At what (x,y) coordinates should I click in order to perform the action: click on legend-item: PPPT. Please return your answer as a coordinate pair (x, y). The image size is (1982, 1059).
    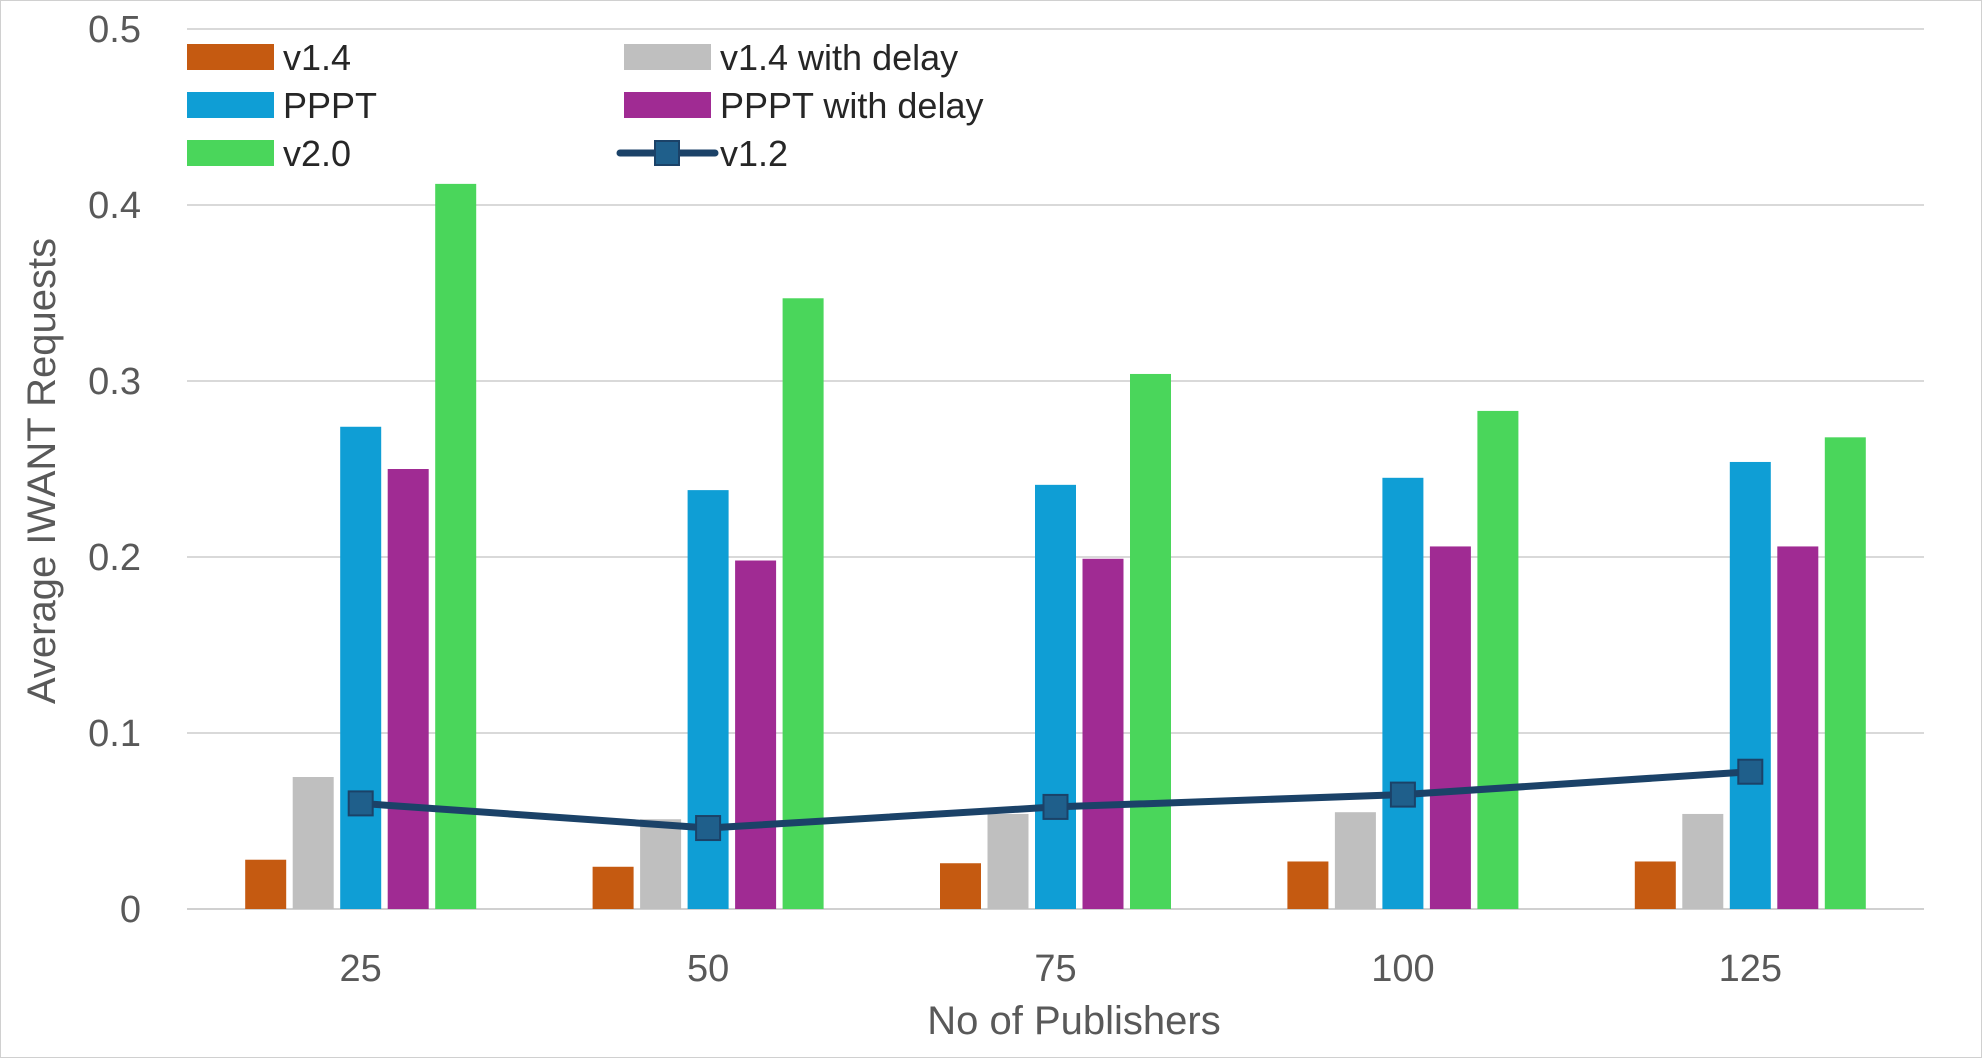
    Looking at the image, I should click on (282, 105).